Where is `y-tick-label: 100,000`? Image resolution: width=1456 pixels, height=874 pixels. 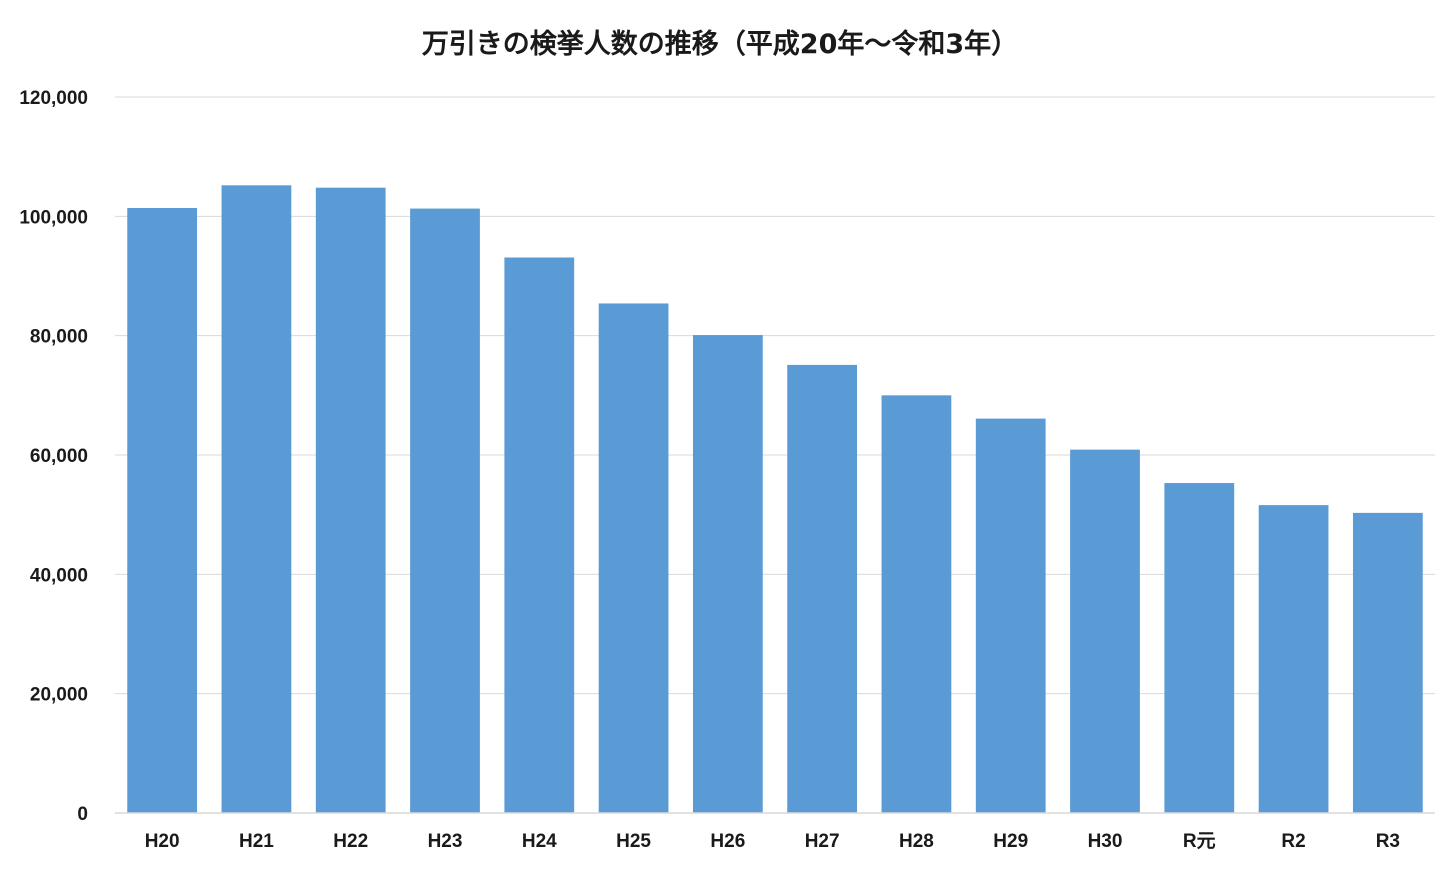
y-tick-label: 100,000 is located at coordinates (53, 217).